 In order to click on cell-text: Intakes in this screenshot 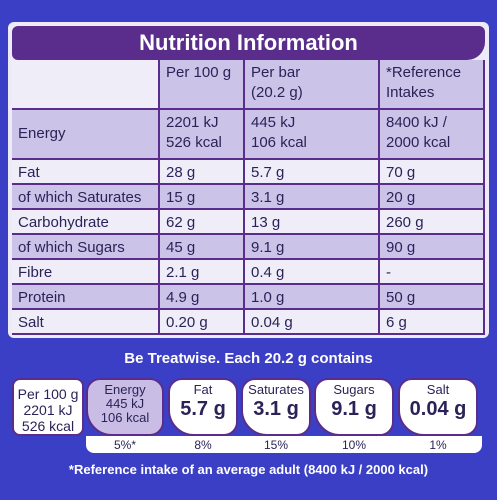, I will do `click(410, 92)`.